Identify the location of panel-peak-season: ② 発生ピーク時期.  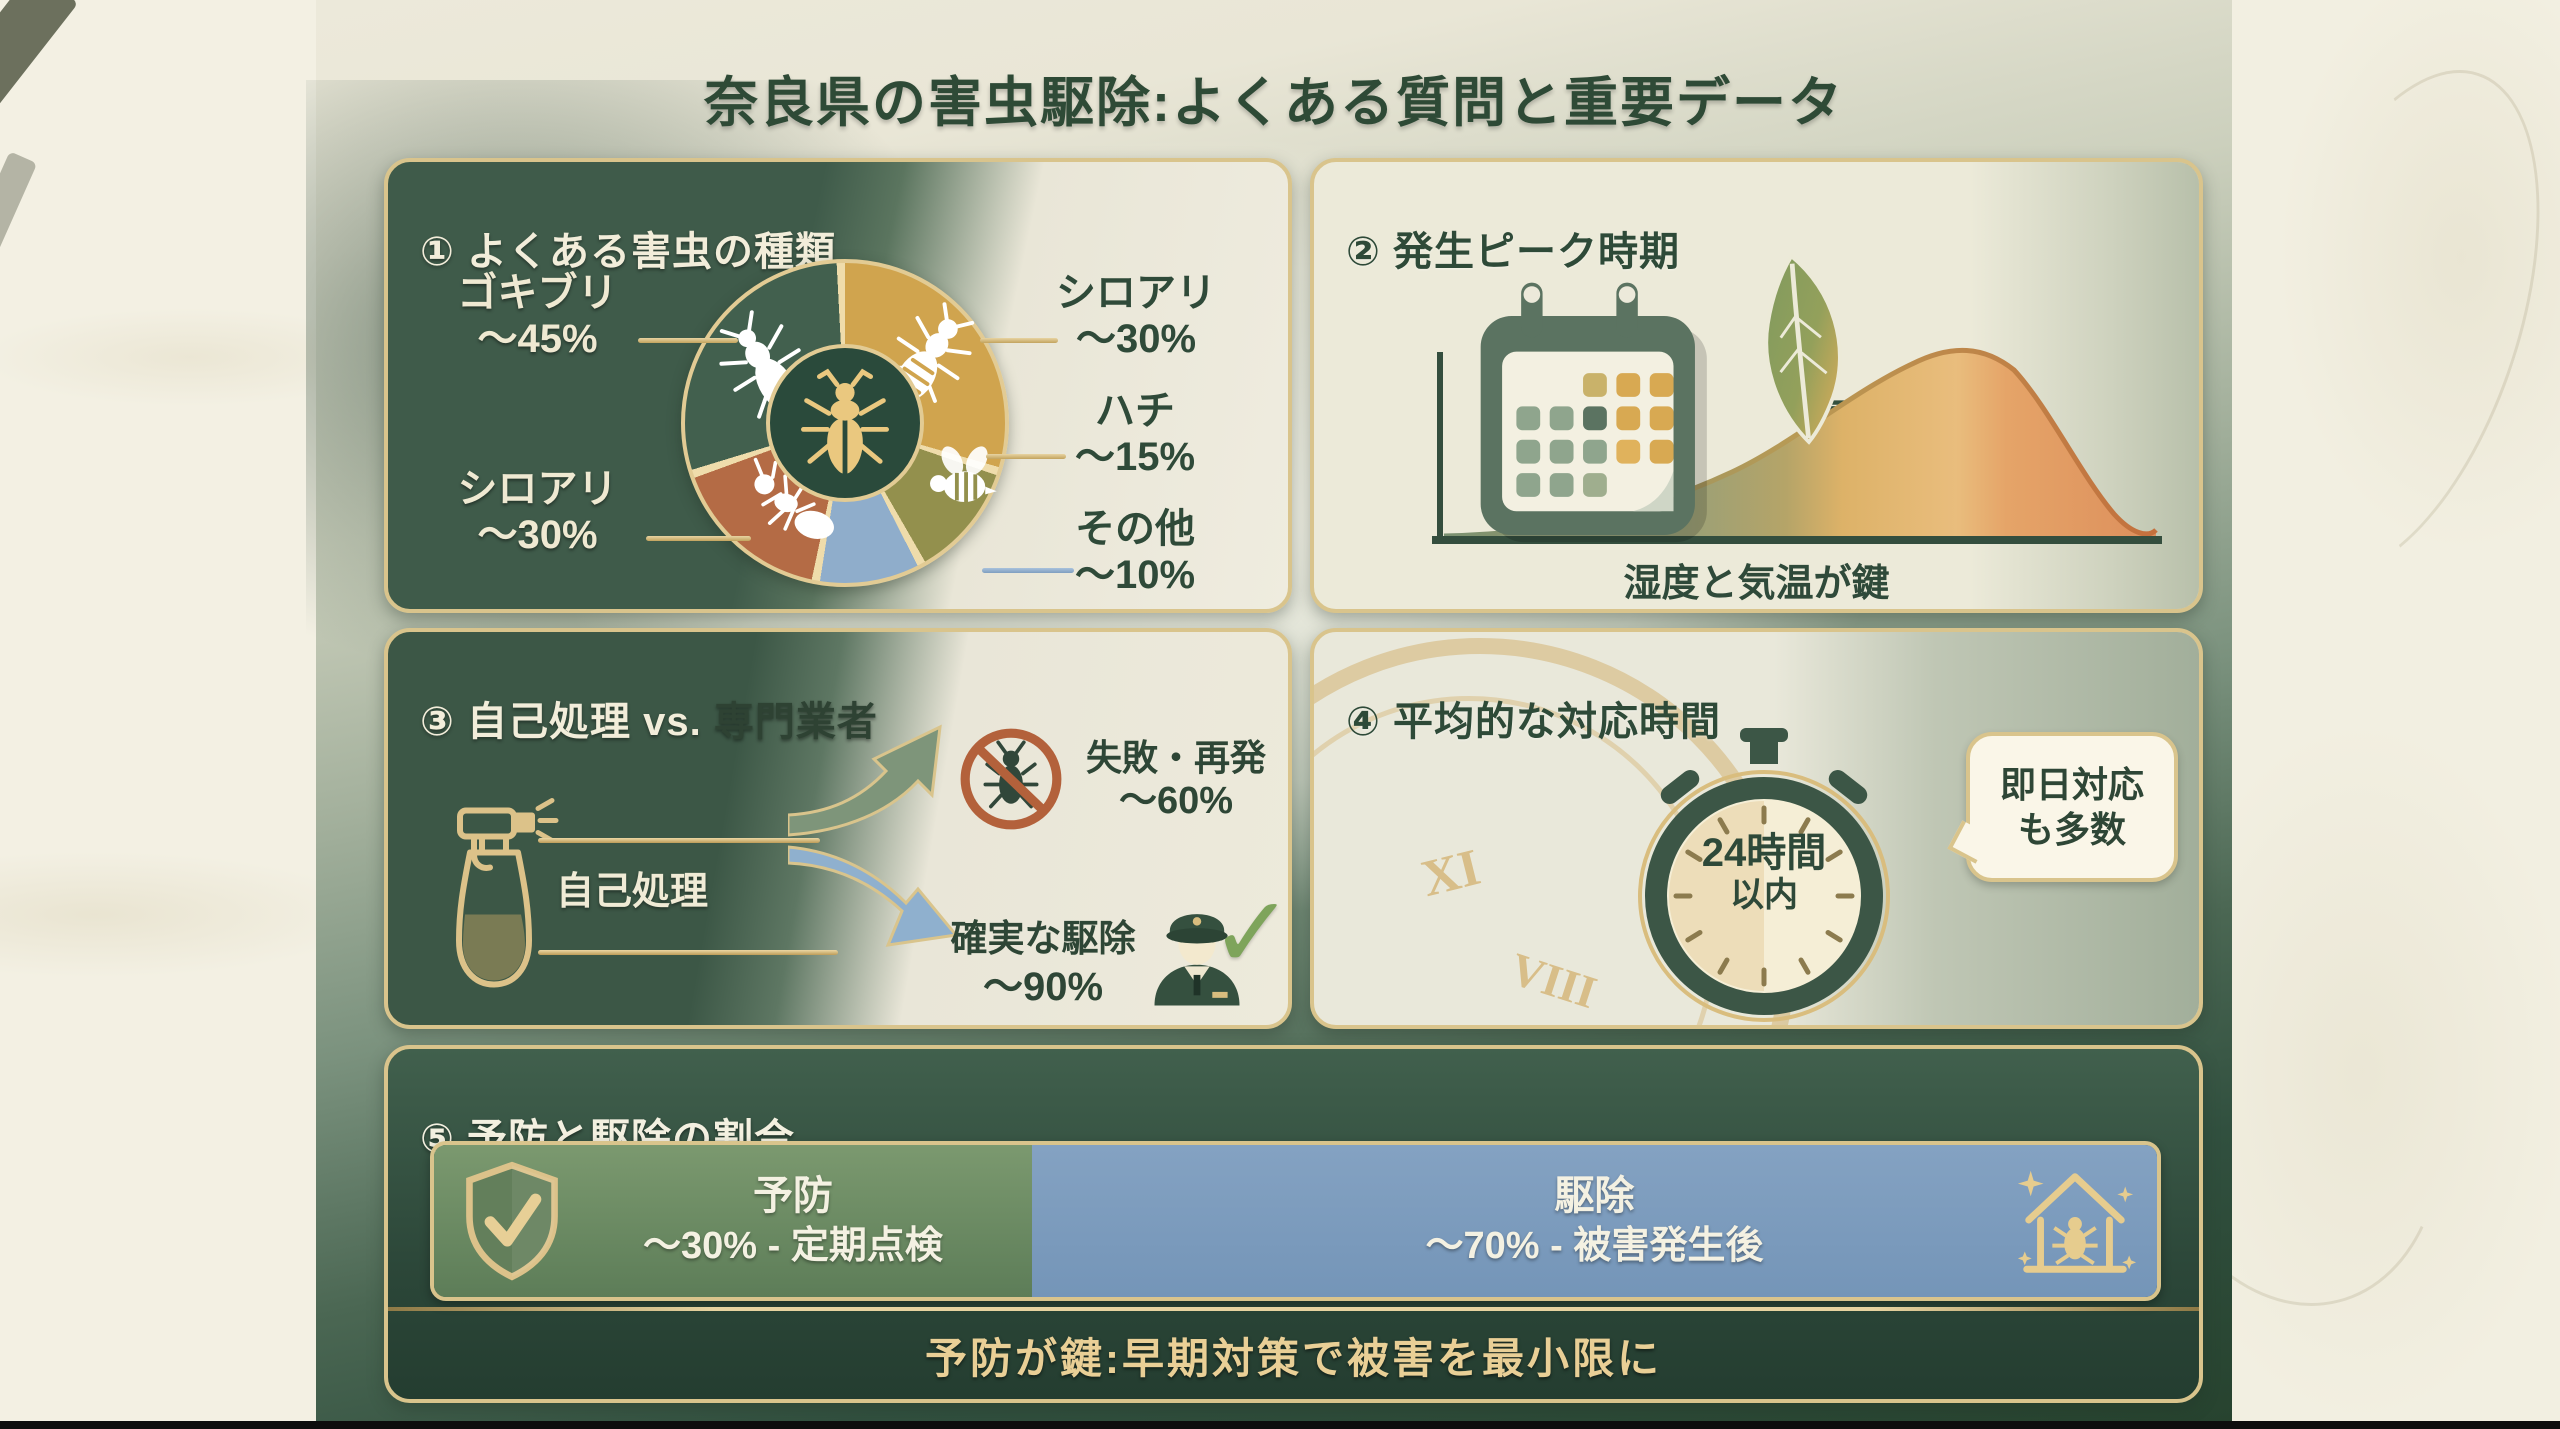
(1756, 385).